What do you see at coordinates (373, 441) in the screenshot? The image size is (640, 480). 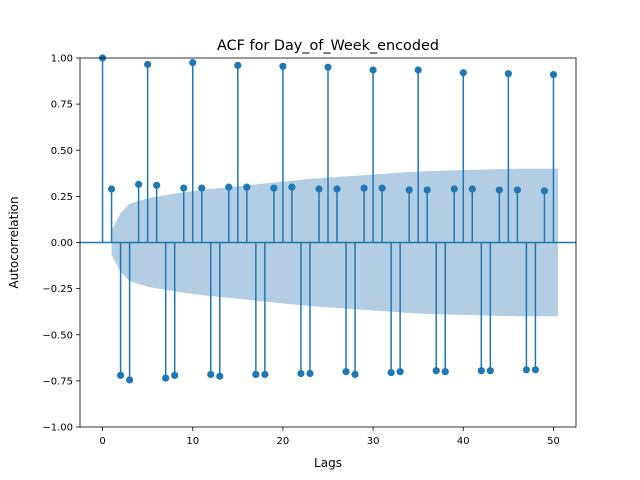 I see `x-tick-label: 30` at bounding box center [373, 441].